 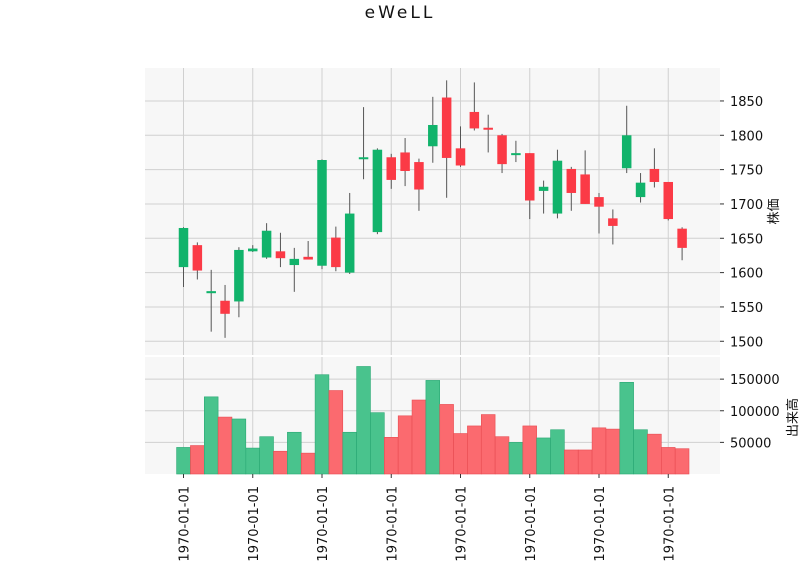 What do you see at coordinates (746, 136) in the screenshot?
I see `price-tick-label: 1800` at bounding box center [746, 136].